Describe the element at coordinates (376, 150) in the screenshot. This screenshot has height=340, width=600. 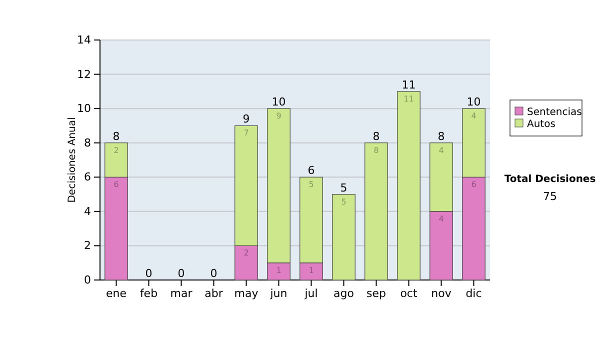
I see `data-label: 8` at that location.